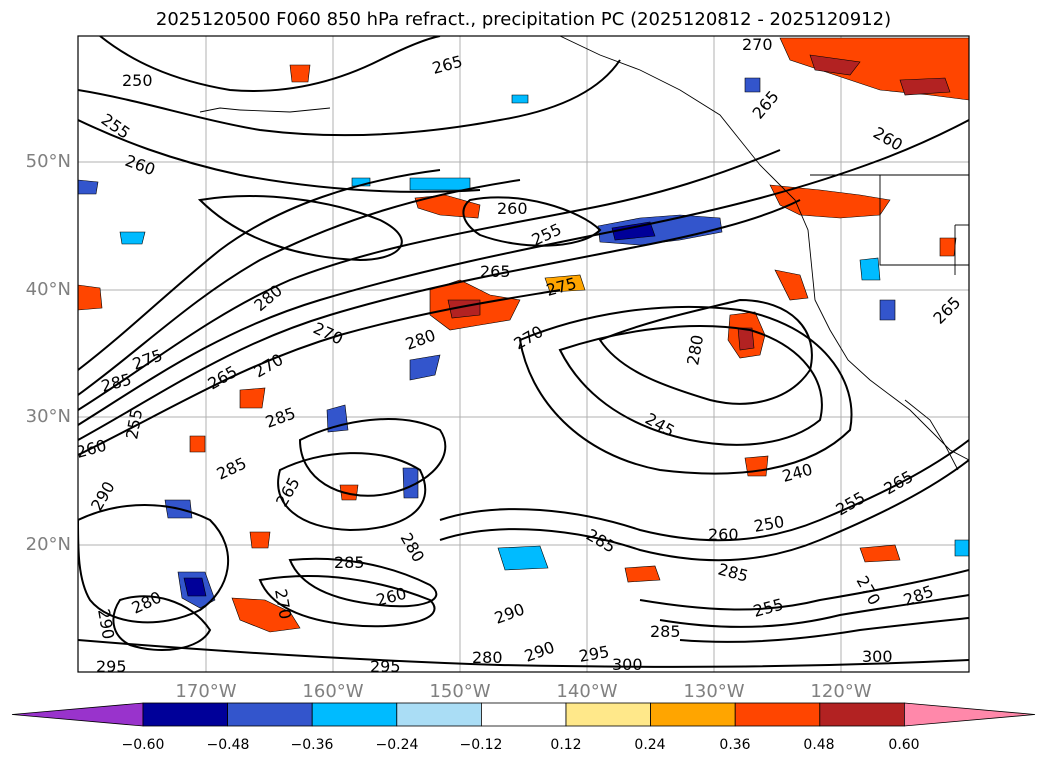  I want to click on precip-blob-ne-core, so click(835, 65).